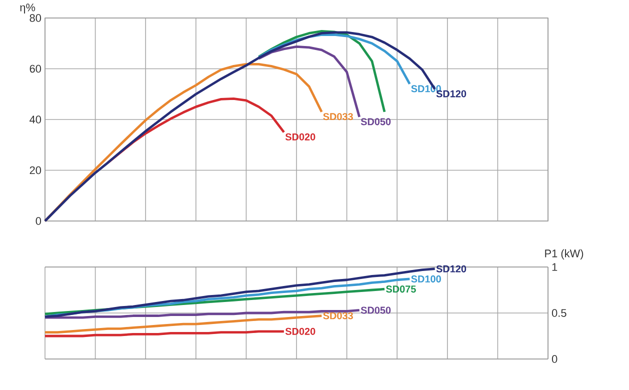 The width and height of the screenshot is (629, 390). I want to click on y-axis-title: η%, so click(28, 9).